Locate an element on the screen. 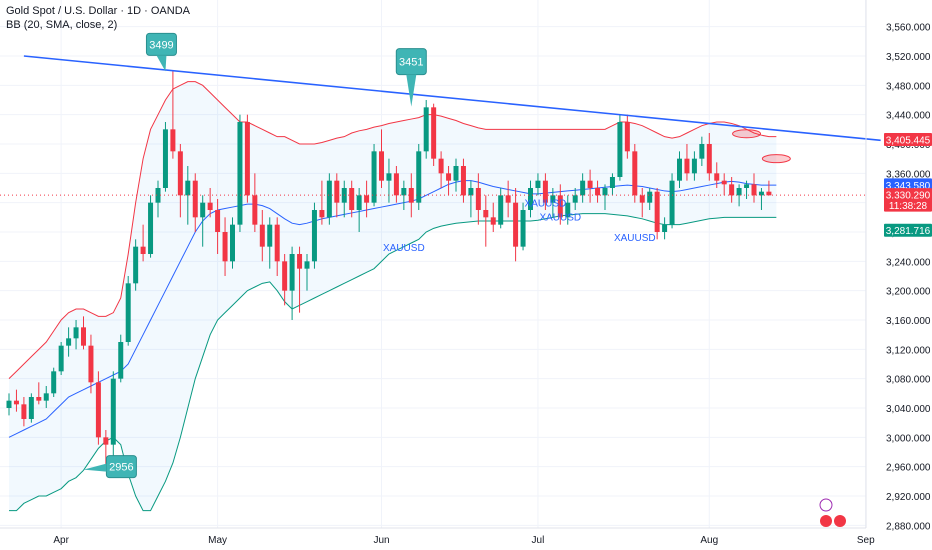 This screenshot has height=550, width=932. price-tag-label: 3,405.445 is located at coordinates (908, 141).